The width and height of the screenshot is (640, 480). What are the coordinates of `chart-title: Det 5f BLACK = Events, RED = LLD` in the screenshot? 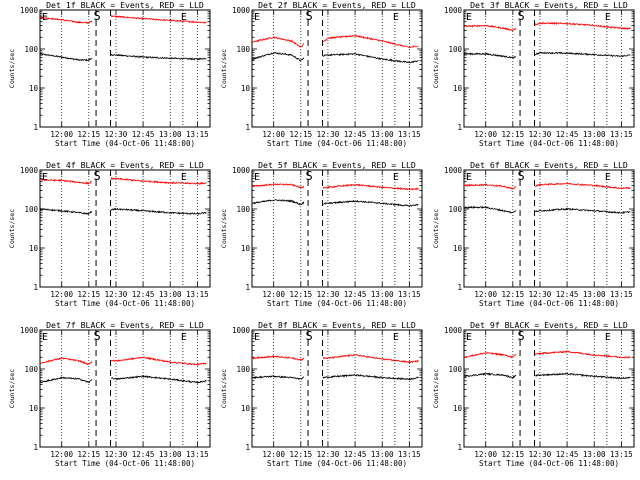 It's located at (337, 165).